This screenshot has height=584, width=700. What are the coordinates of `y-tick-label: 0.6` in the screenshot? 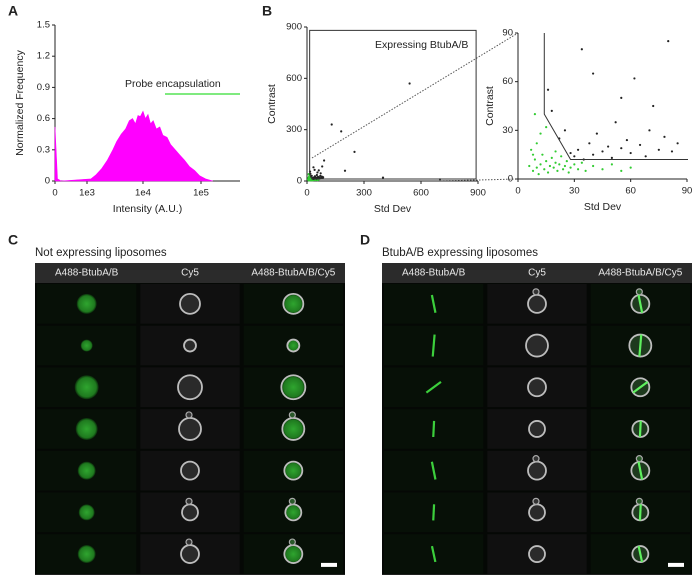 It's located at (43, 118).